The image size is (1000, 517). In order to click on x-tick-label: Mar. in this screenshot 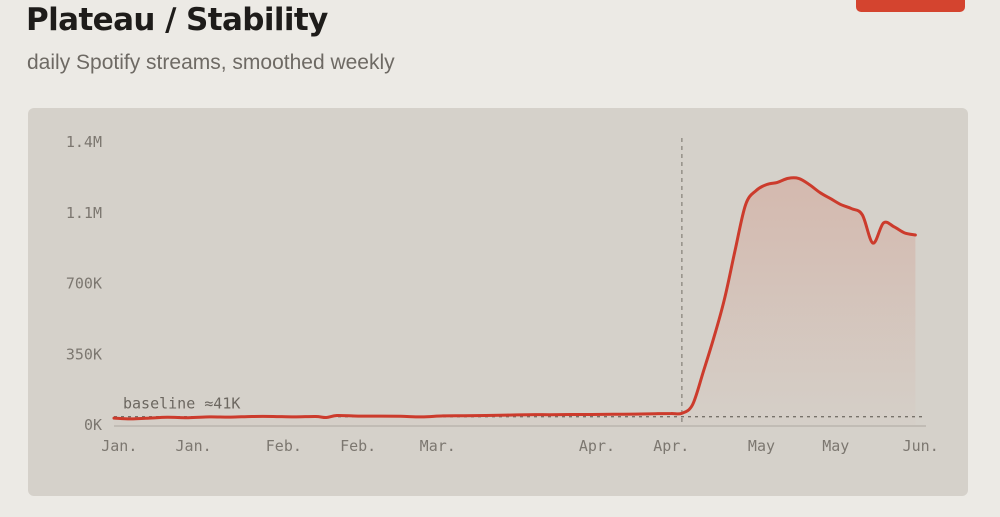, I will do `click(438, 446)`.